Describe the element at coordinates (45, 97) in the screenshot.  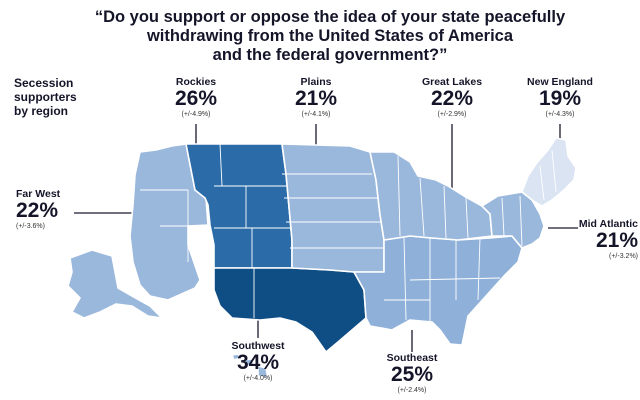
I see `legend-heading-line: supporters` at that location.